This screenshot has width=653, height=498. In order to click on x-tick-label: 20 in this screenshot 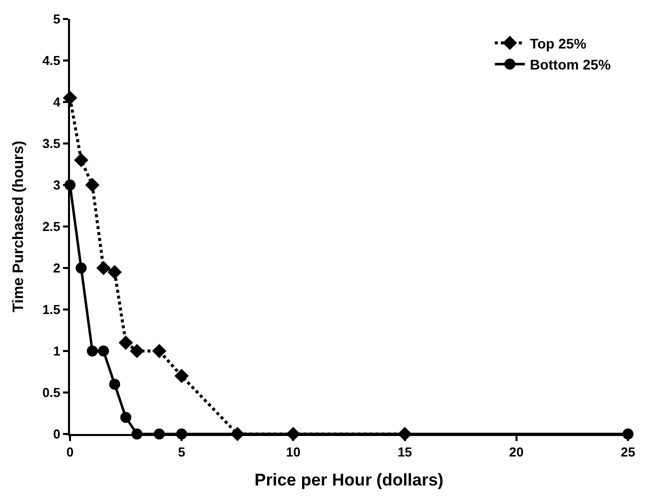, I will do `click(516, 452)`.